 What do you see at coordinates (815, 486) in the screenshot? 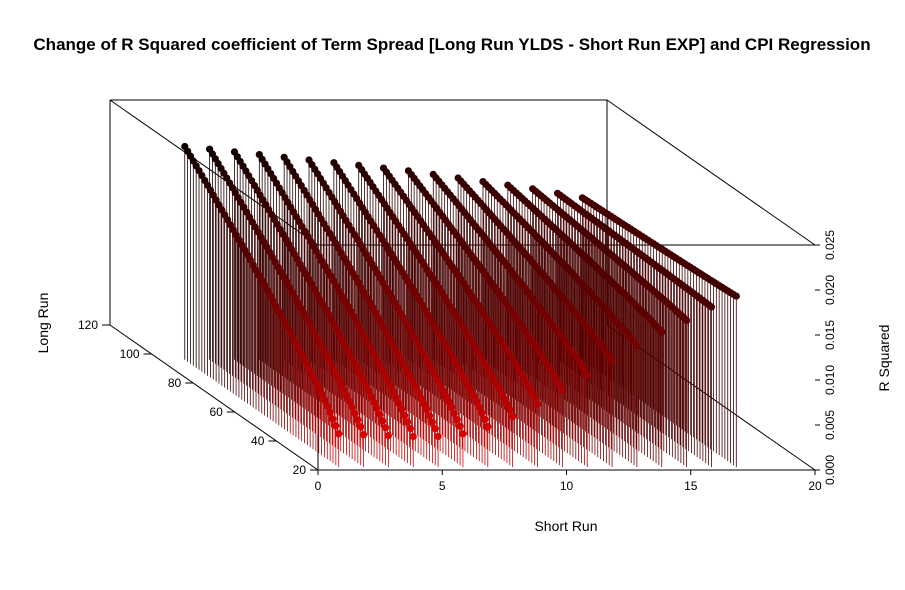
I see `x-tick-label: 20` at bounding box center [815, 486].